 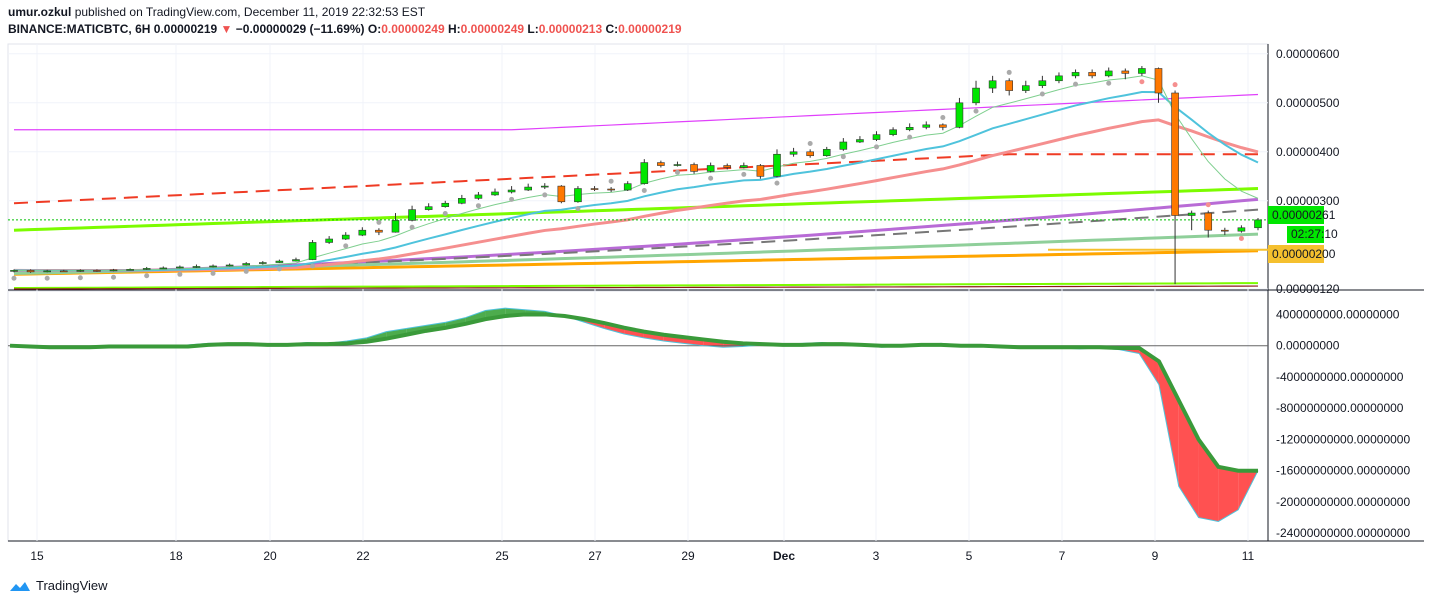 I want to click on macd-axis-label: -16000000000.00000000, so click(x=1343, y=471).